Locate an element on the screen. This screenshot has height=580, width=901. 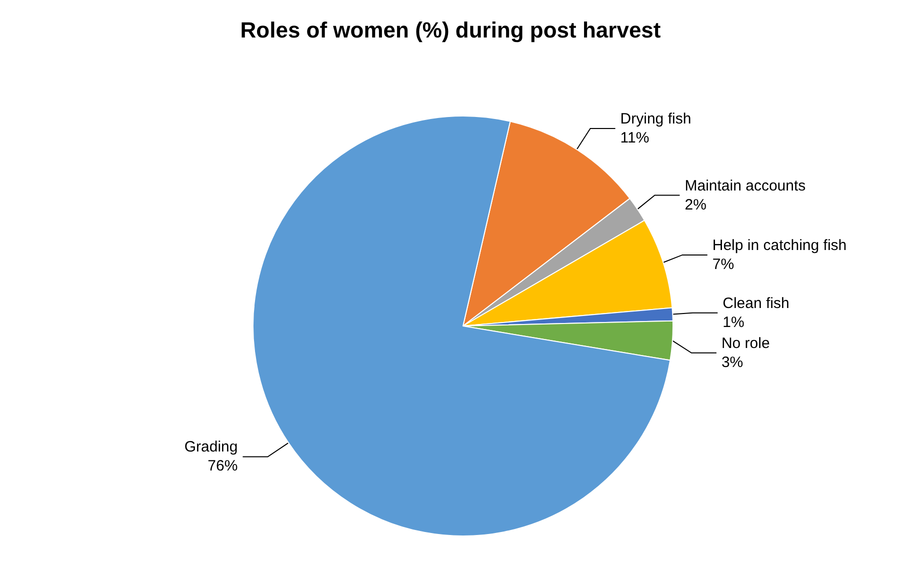
slice-label: Help in catching fish is located at coordinates (779, 245).